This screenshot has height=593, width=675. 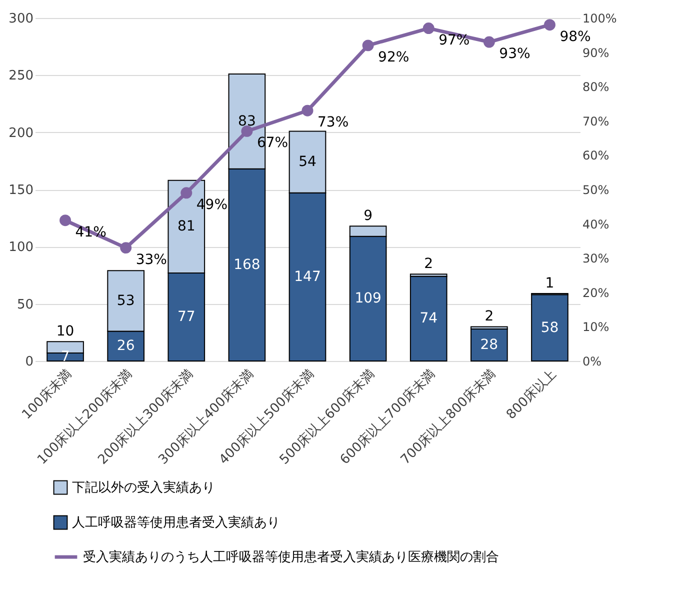 I want to click on data-label: 81, so click(x=186, y=226).